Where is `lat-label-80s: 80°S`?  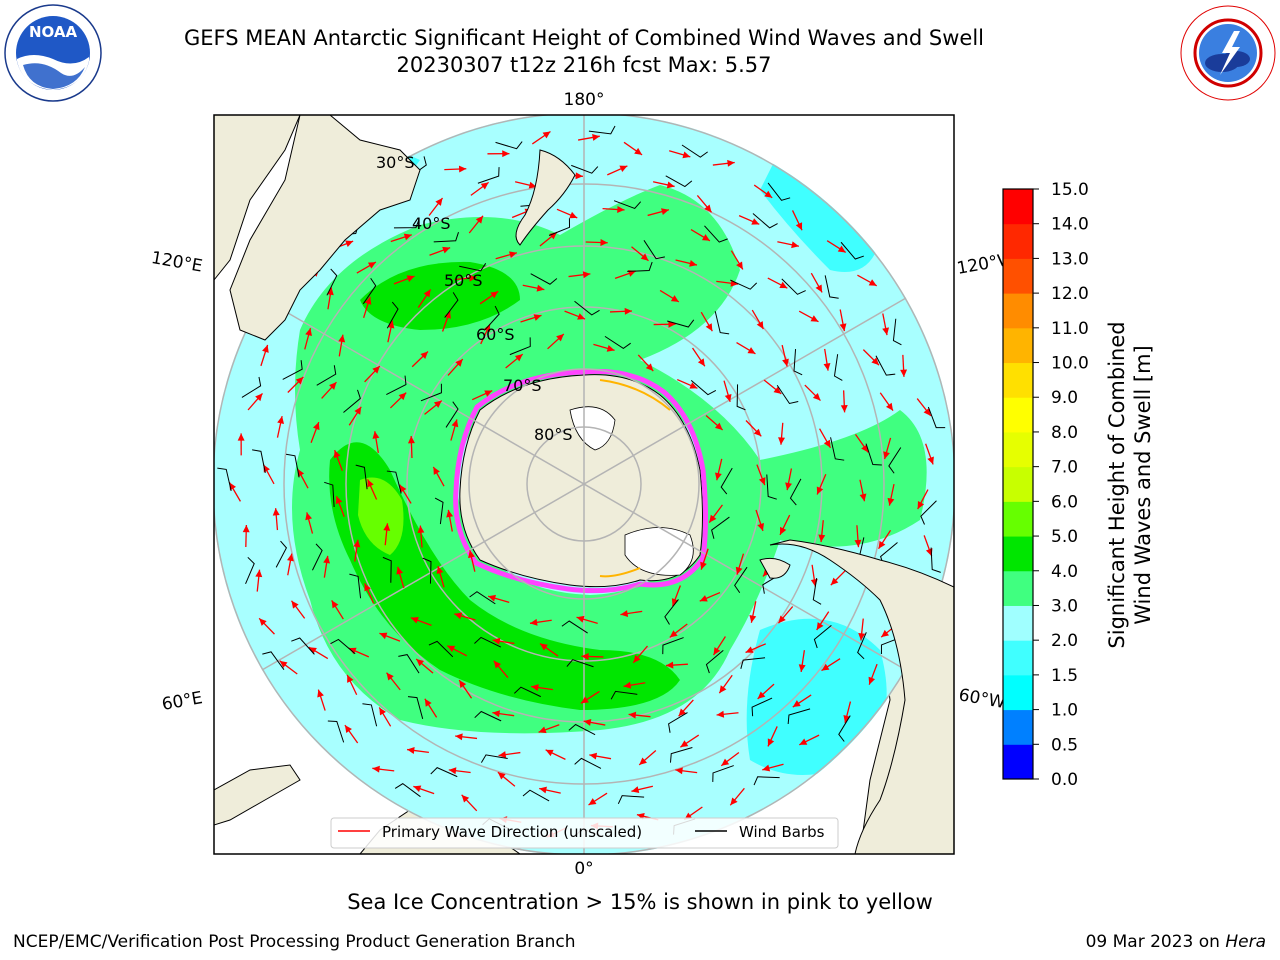 lat-label-80s: 80°S is located at coordinates (553, 434).